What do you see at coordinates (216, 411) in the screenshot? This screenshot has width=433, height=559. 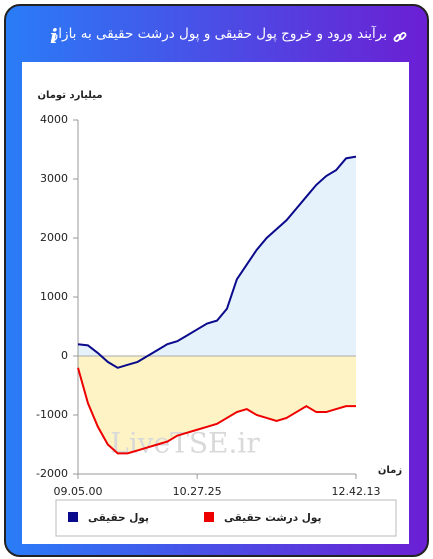 I see `series-line` at bounding box center [216, 411].